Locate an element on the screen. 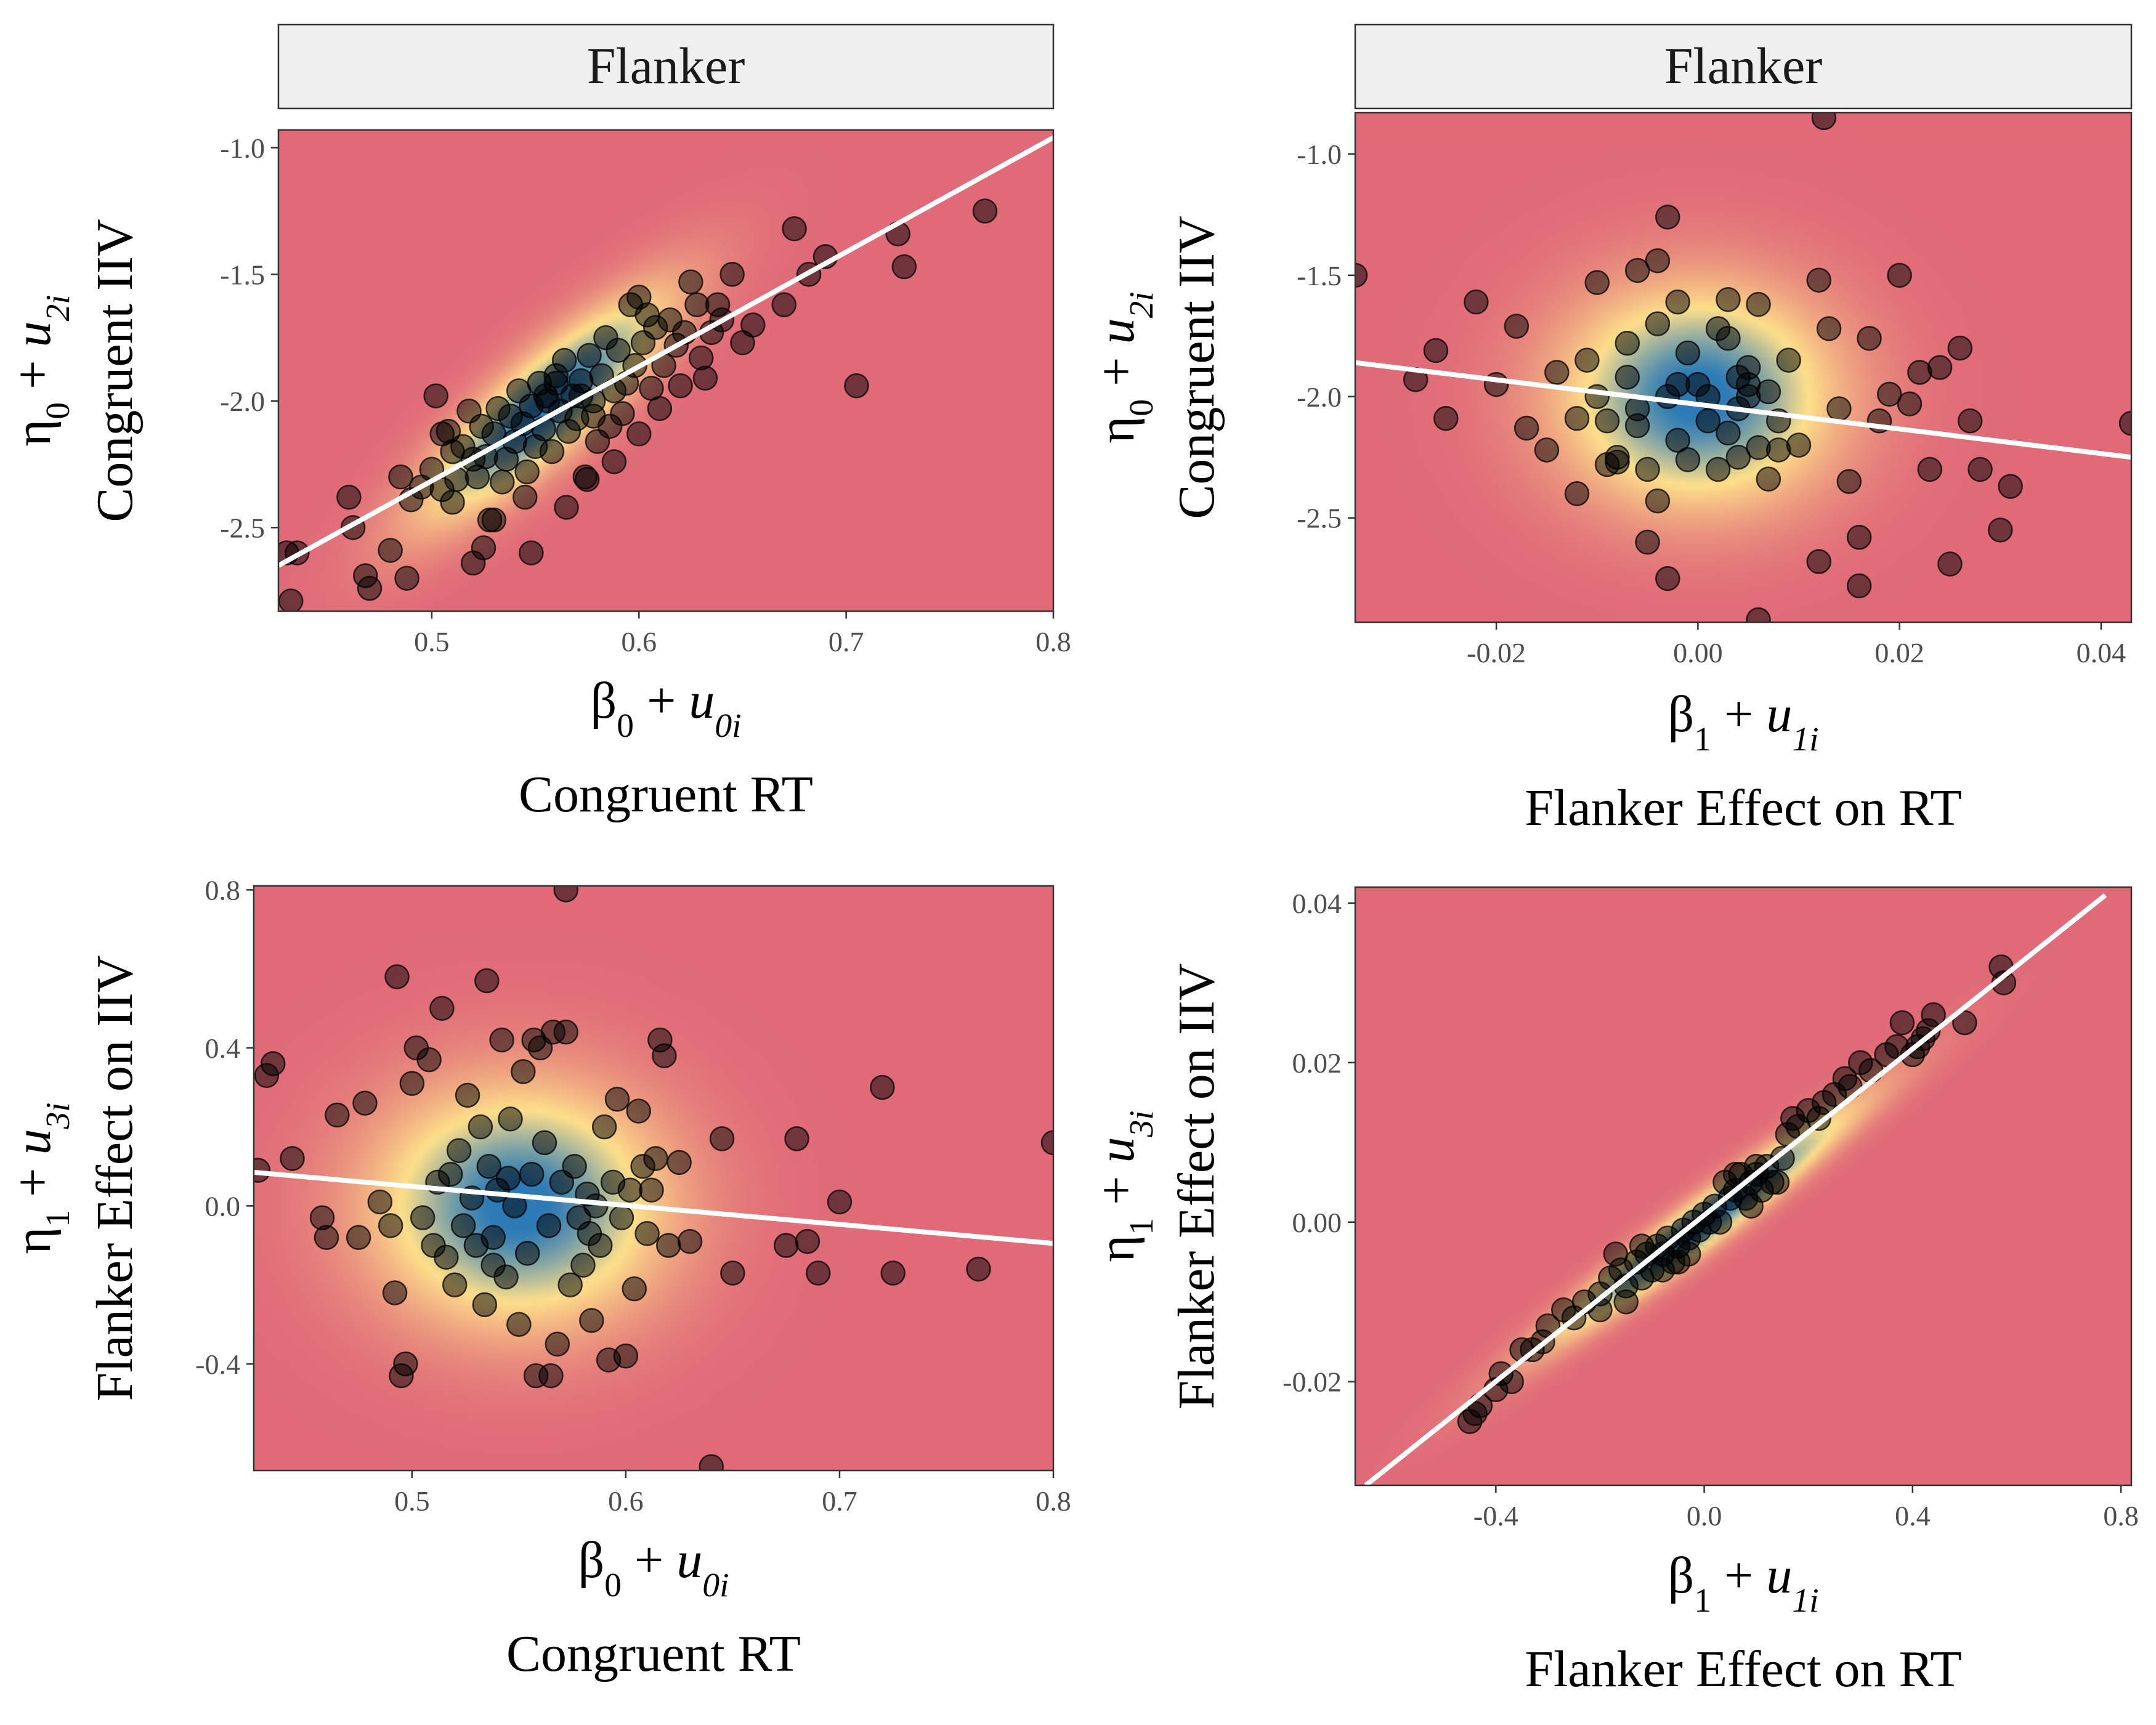  y-tick-label: -2.0 is located at coordinates (1319, 397).